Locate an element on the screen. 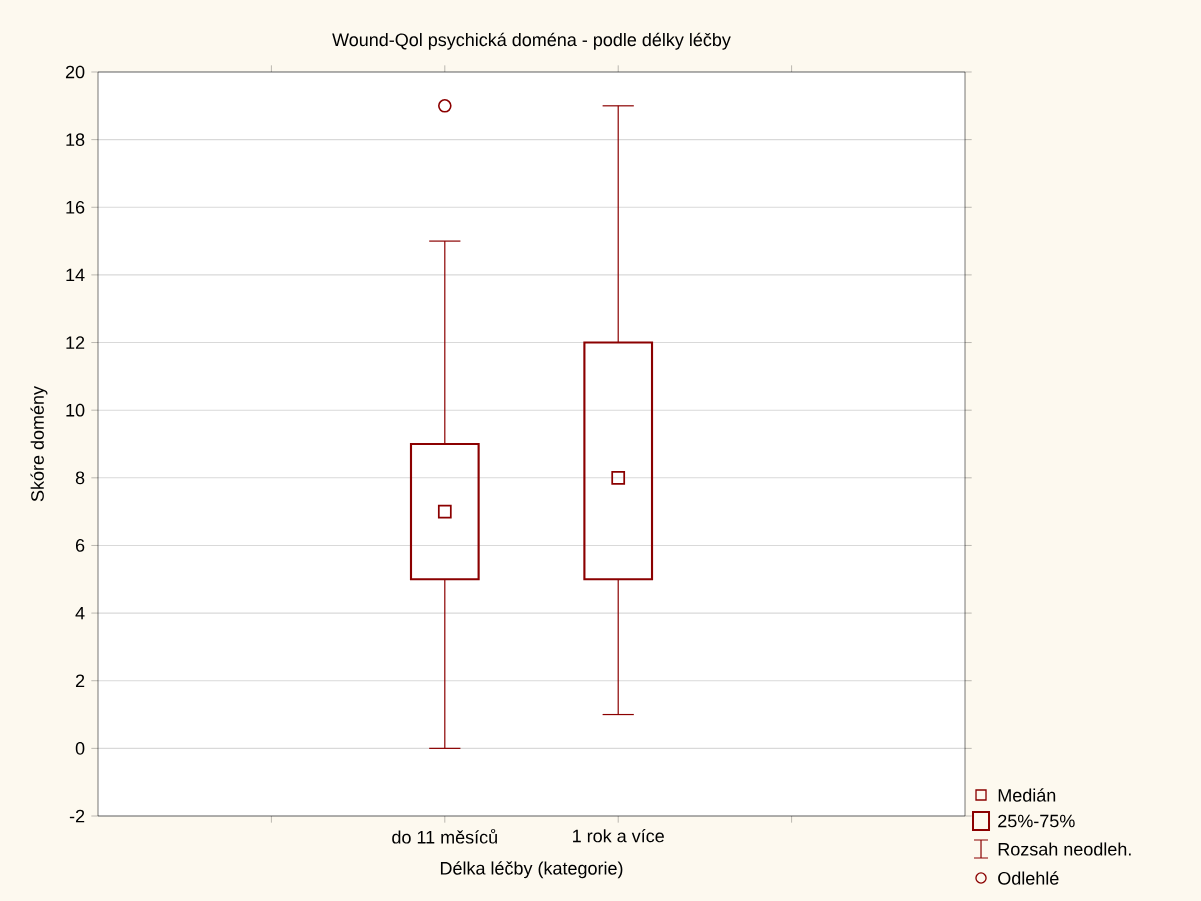 This screenshot has width=1201, height=901. y-tick-label: -2 is located at coordinates (77, 816).